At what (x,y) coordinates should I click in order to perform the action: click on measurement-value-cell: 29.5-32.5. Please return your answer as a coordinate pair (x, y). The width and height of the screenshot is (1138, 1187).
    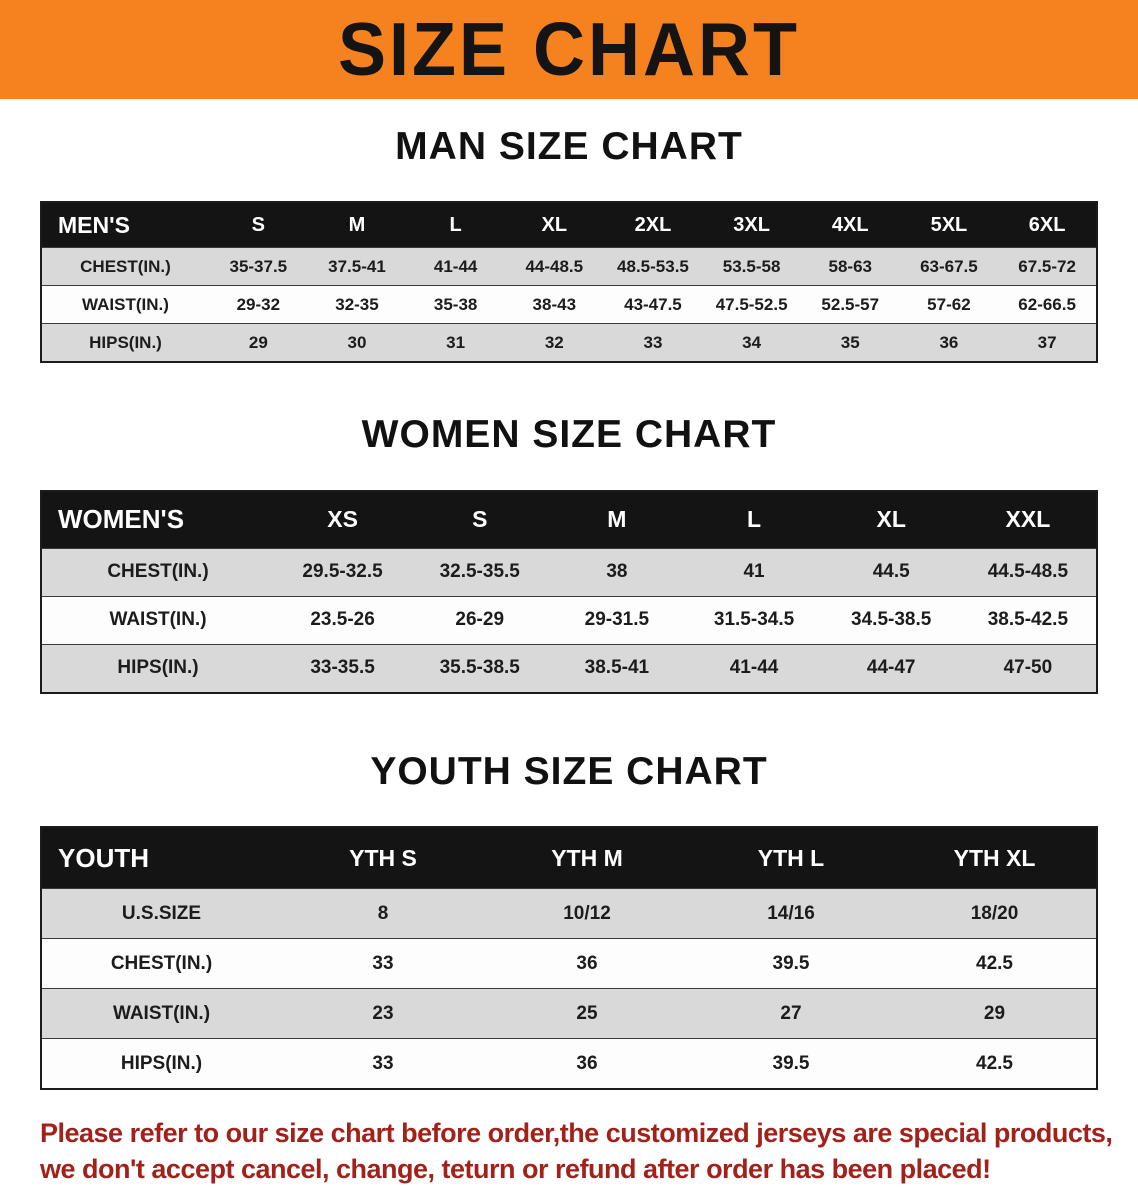
    Looking at the image, I should click on (343, 572).